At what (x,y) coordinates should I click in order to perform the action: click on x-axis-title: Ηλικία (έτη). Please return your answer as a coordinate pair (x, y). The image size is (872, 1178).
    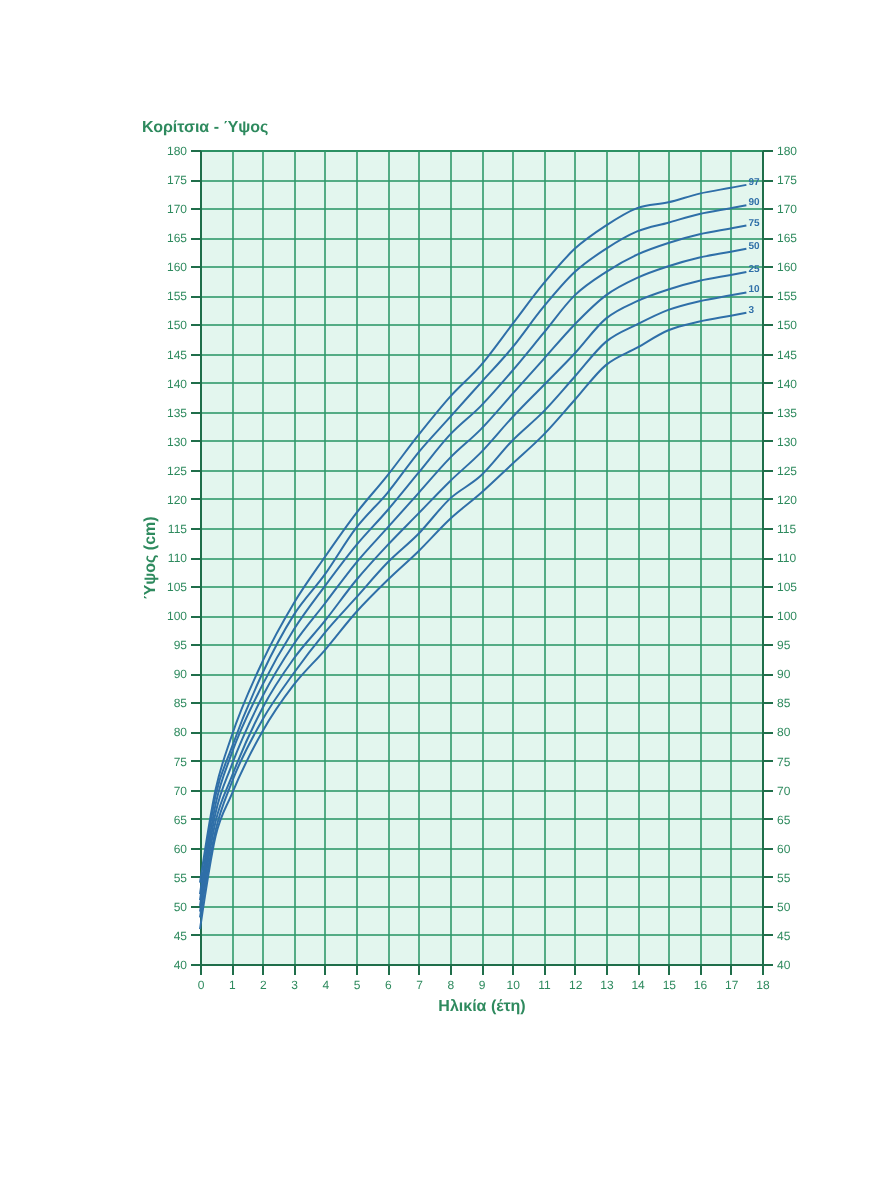
    Looking at the image, I should click on (482, 1006).